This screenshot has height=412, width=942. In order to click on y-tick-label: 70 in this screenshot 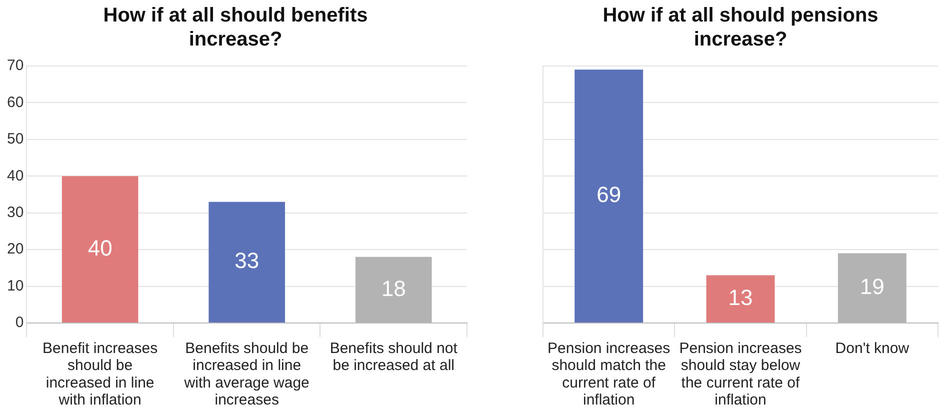, I will do `click(15, 65)`.